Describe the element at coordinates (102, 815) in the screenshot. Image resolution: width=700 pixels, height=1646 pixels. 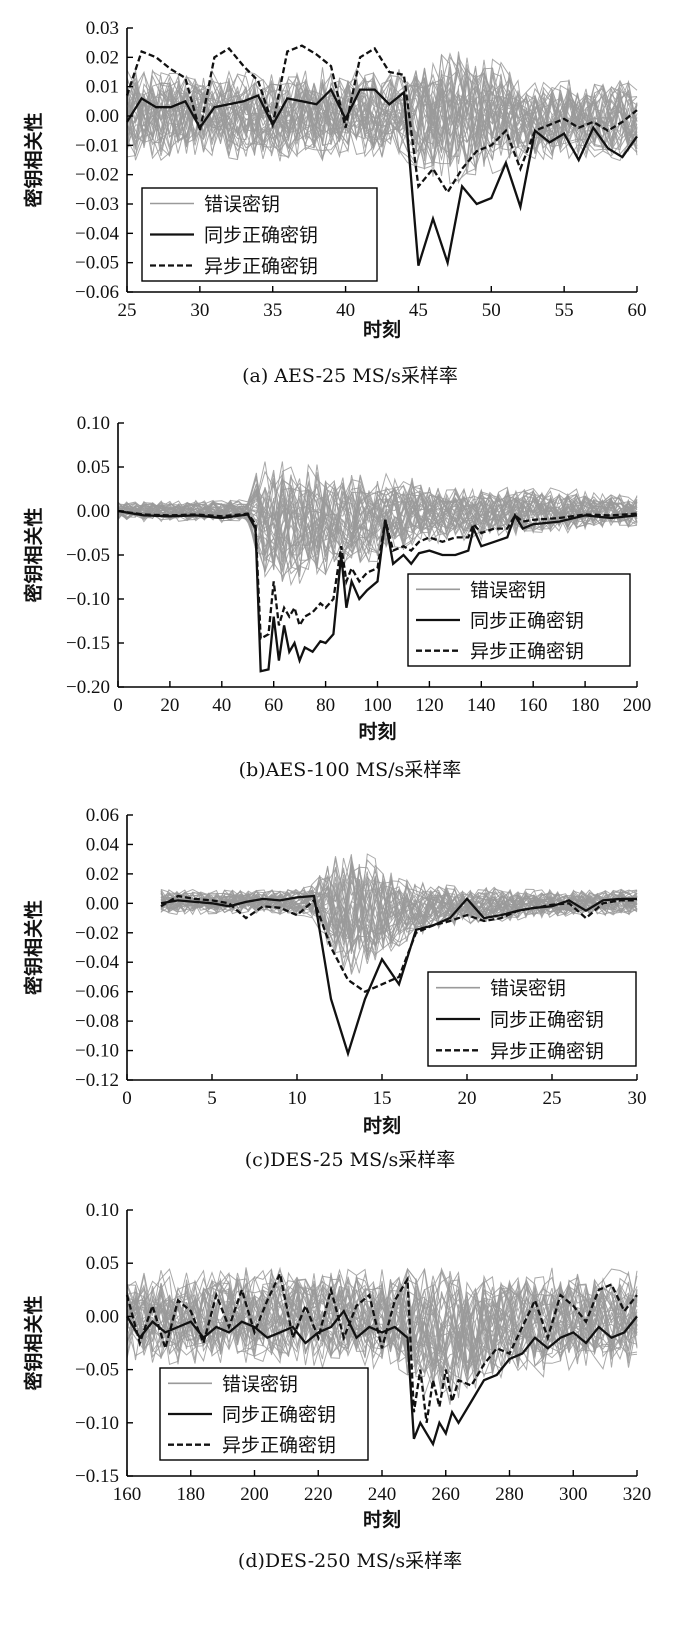
I see `y-tick-label: 0.06` at that location.